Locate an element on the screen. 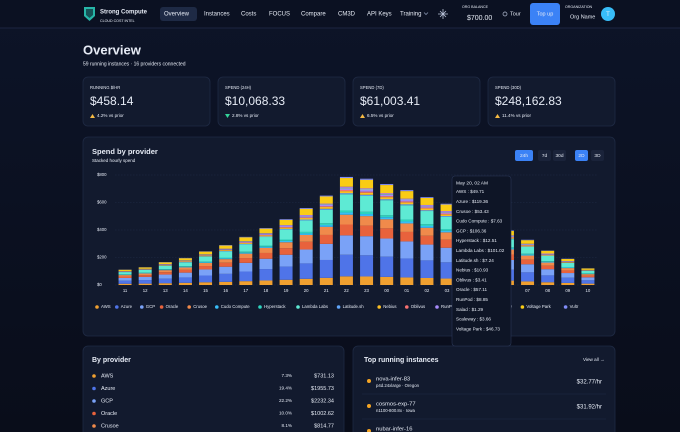  legend-label: Hyperstack is located at coordinates (275, 306).